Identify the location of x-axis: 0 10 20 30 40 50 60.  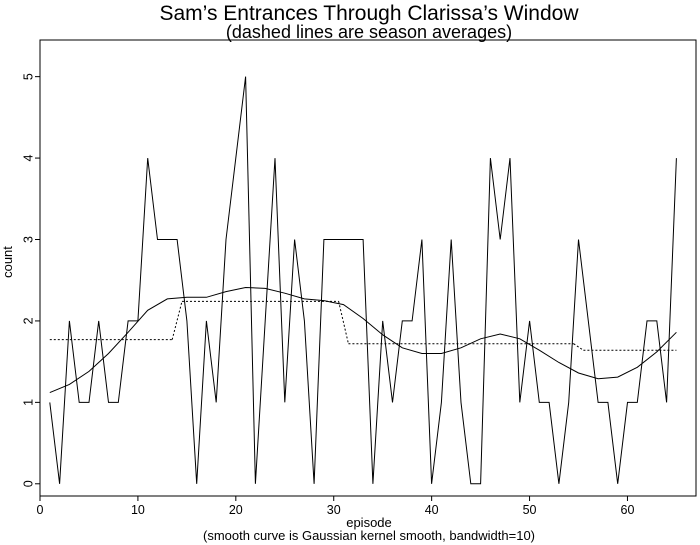
(336, 506).